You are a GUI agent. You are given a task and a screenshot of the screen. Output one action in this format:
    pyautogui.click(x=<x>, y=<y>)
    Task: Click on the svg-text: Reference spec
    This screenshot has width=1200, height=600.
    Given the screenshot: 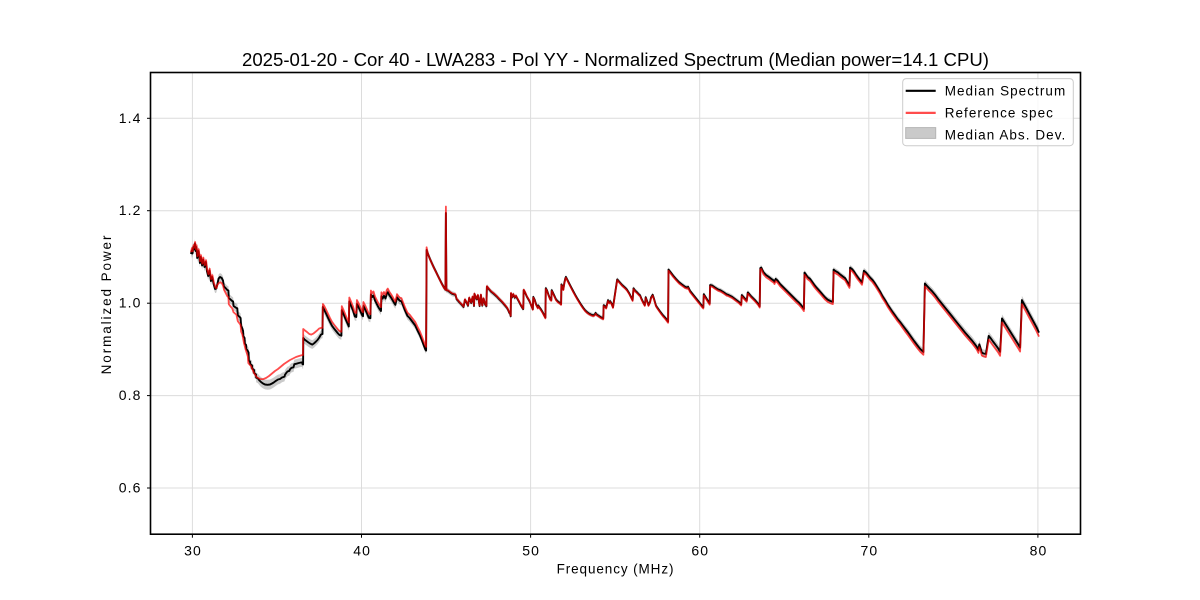 What is the action you would take?
    pyautogui.click(x=999, y=112)
    